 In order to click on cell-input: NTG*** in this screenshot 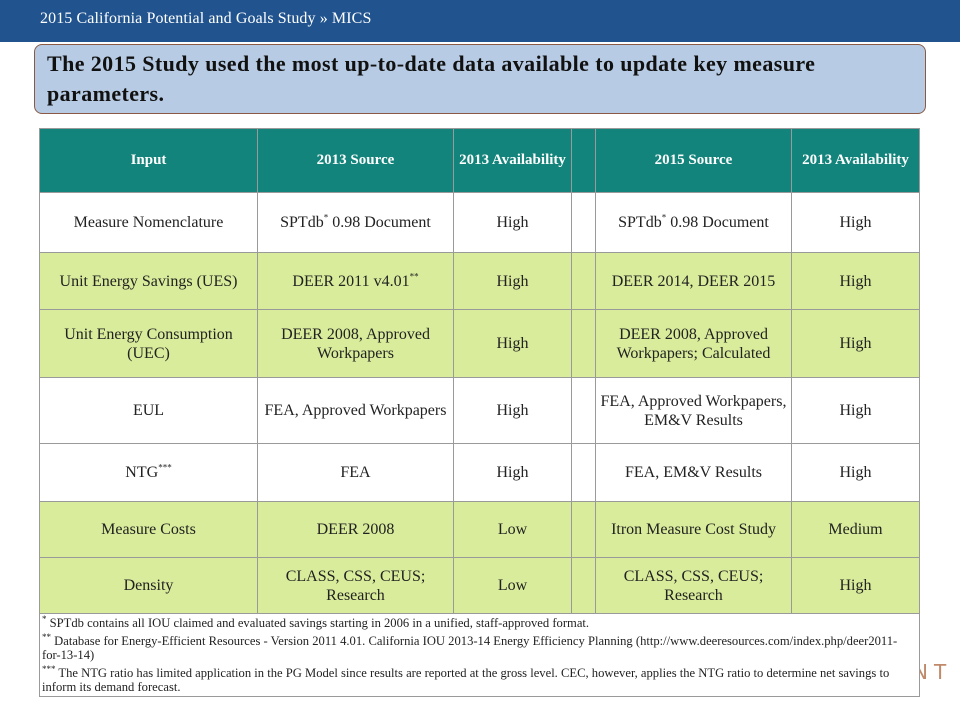, I will do `click(148, 472)`.